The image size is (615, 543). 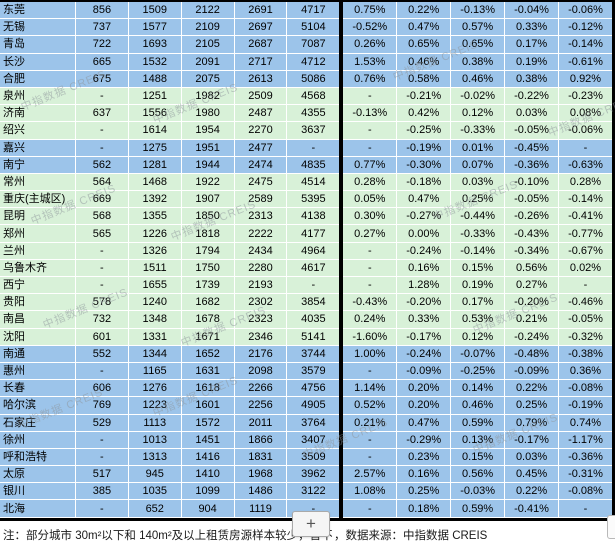 I want to click on city-cell: 南昌, so click(x=38, y=319).